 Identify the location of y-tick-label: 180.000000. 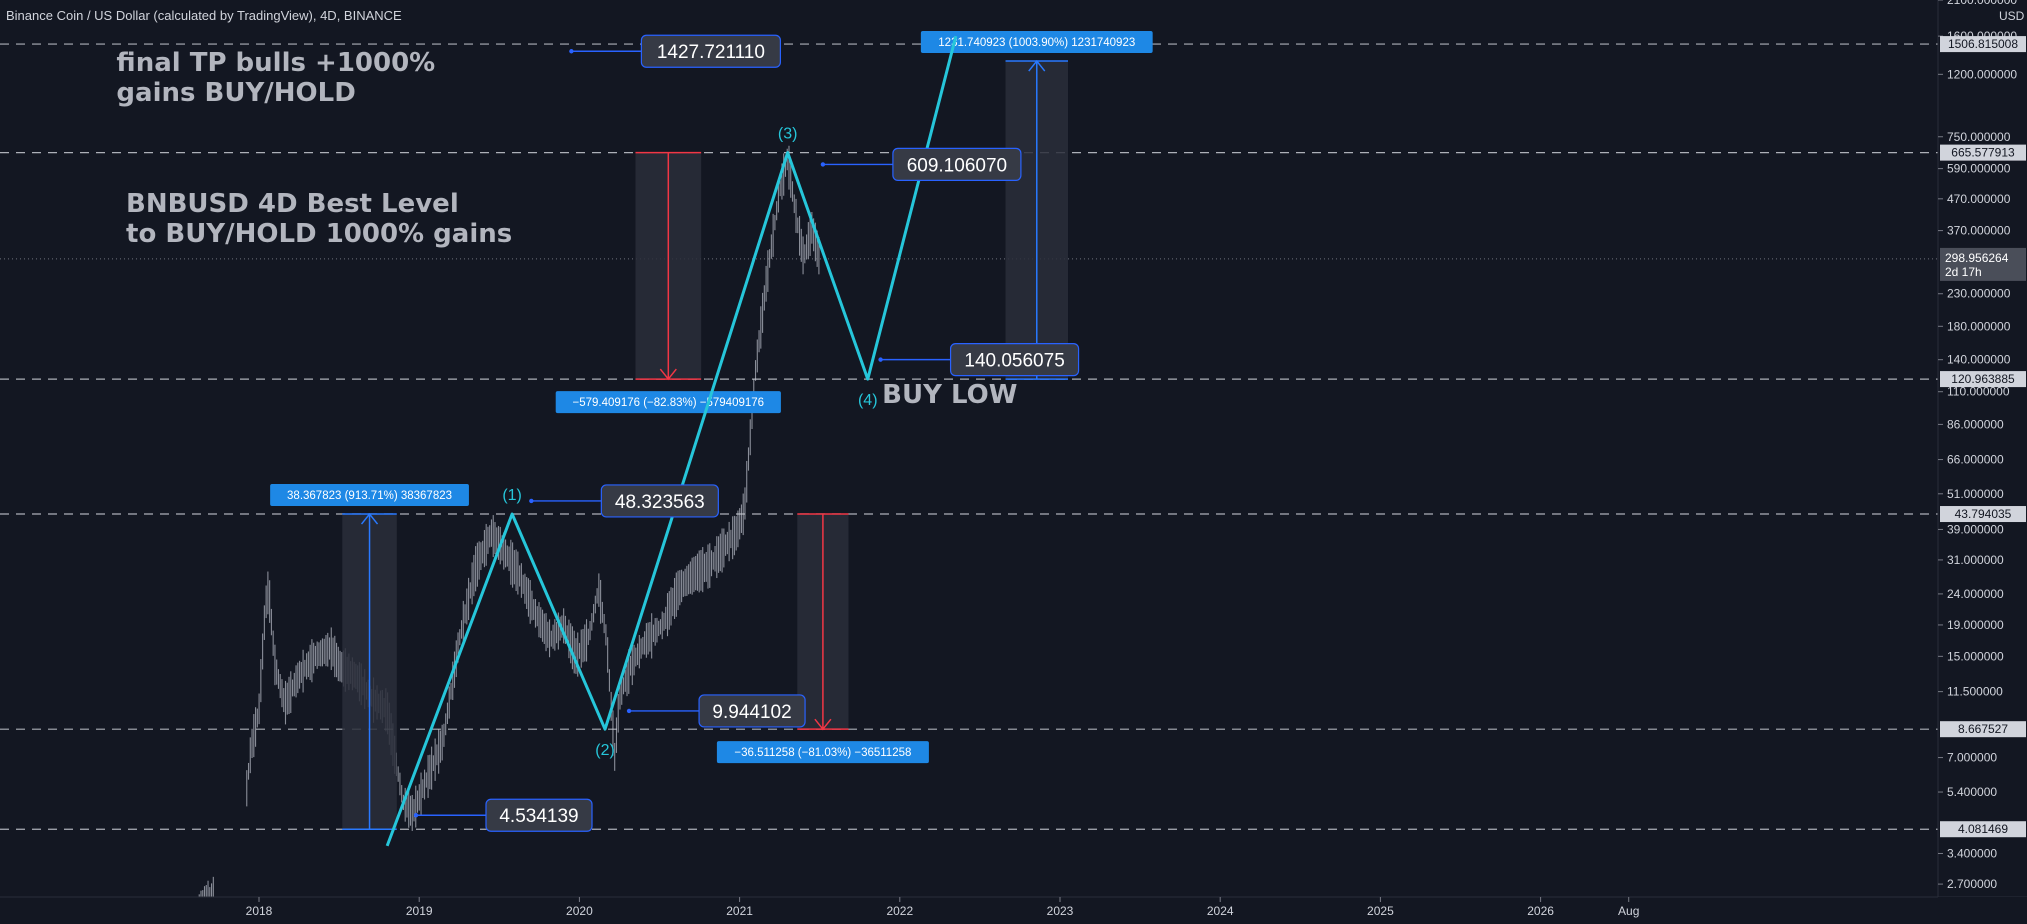
(1979, 326).